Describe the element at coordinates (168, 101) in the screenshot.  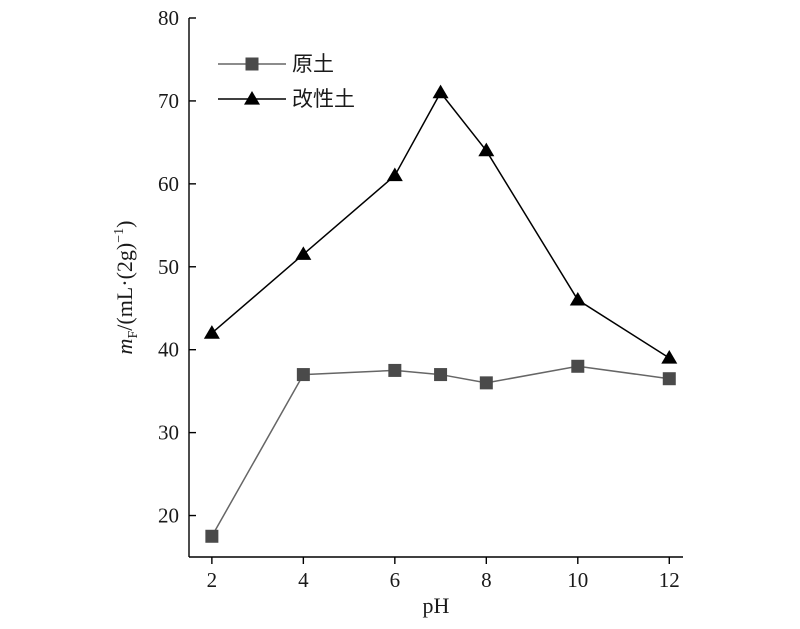
I see `y-tick-label: 70` at that location.